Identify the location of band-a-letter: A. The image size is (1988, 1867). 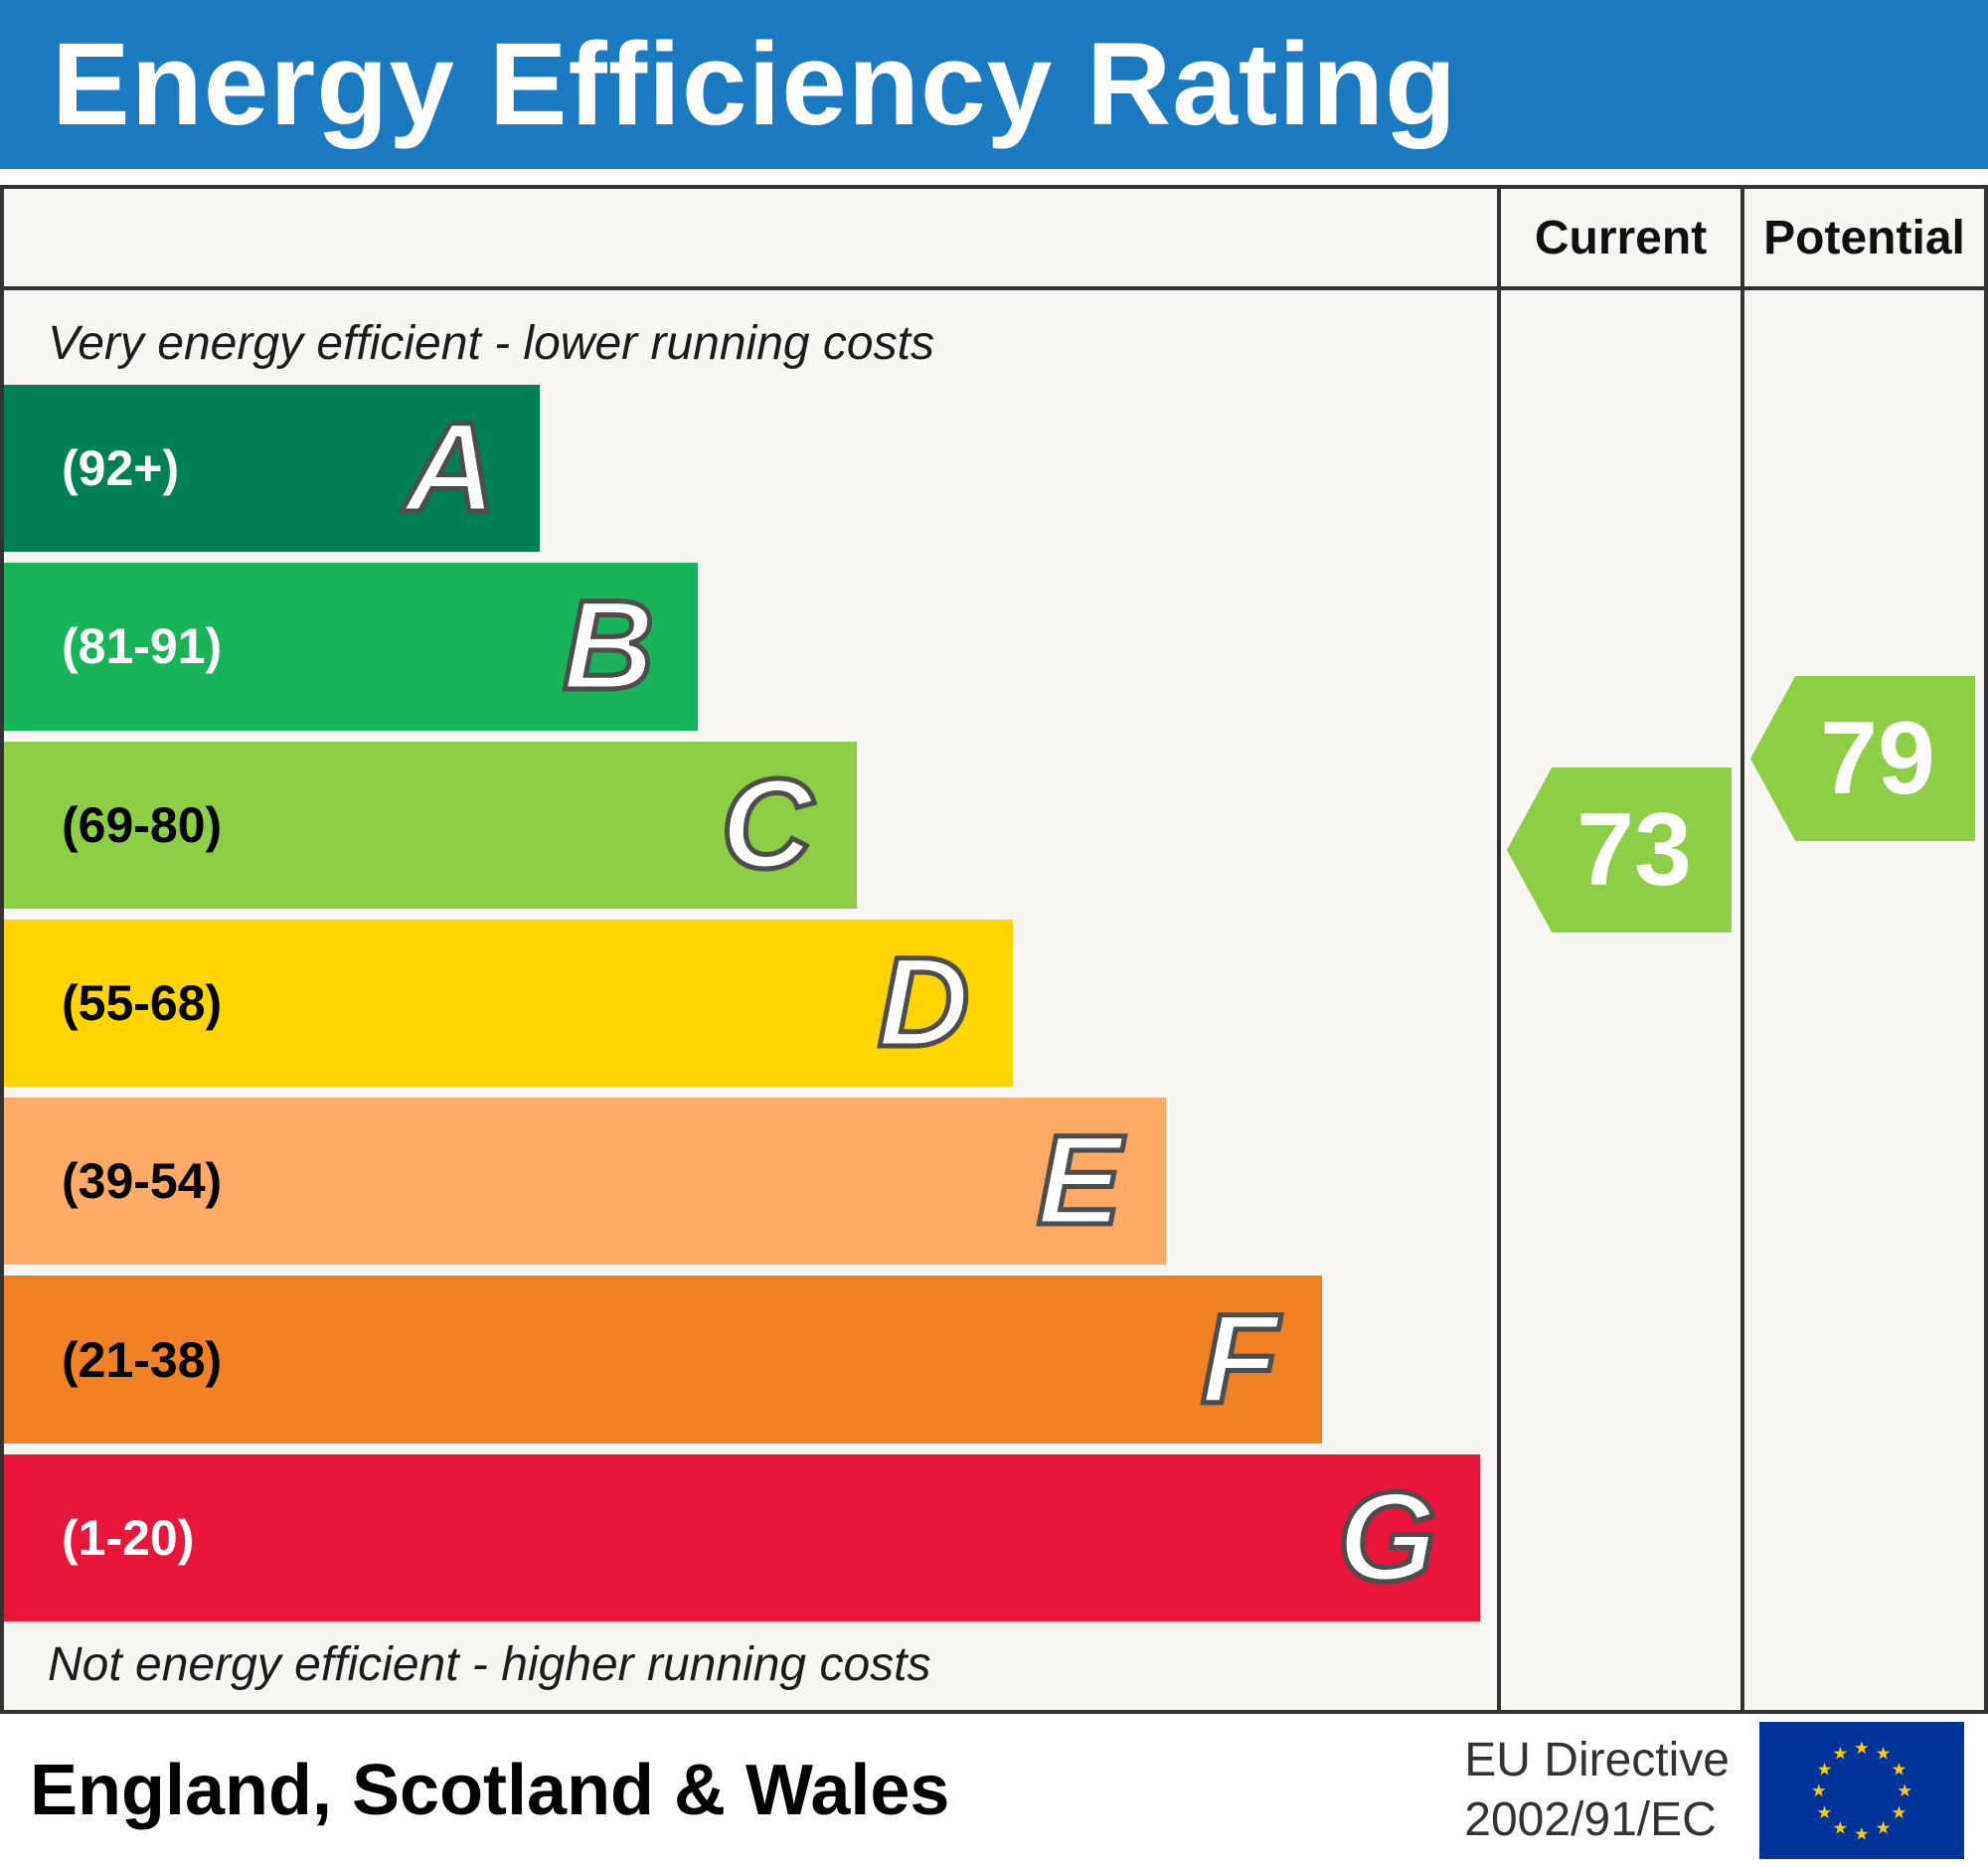
(450, 468).